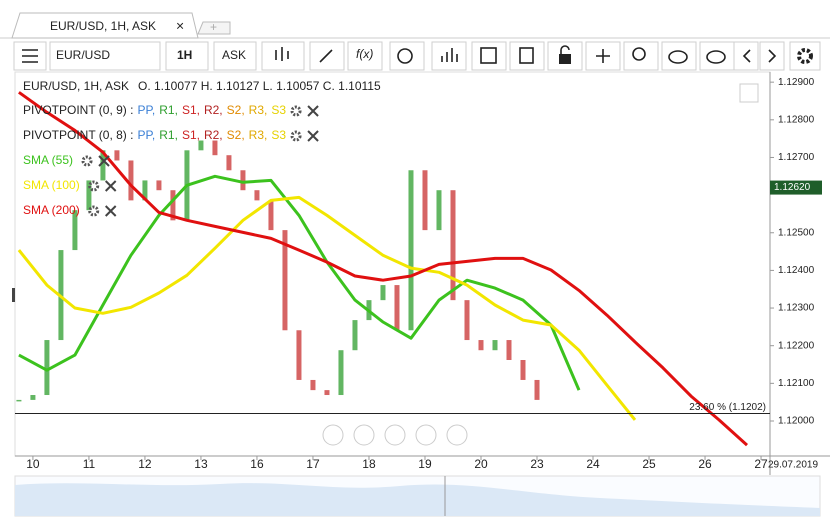  What do you see at coordinates (13, 295) in the screenshot?
I see `resize-handle` at bounding box center [13, 295].